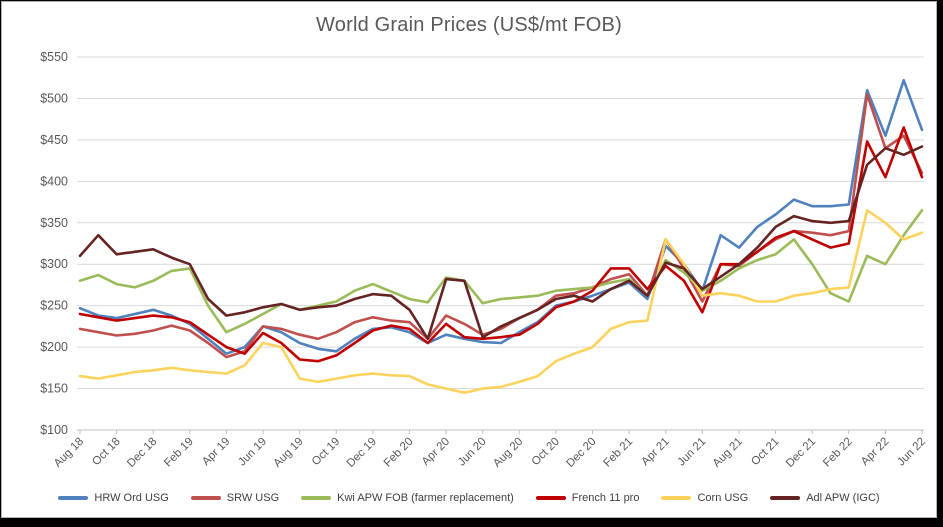 The height and width of the screenshot is (527, 943). I want to click on x-axis-label: Jun 19, so click(252, 452).